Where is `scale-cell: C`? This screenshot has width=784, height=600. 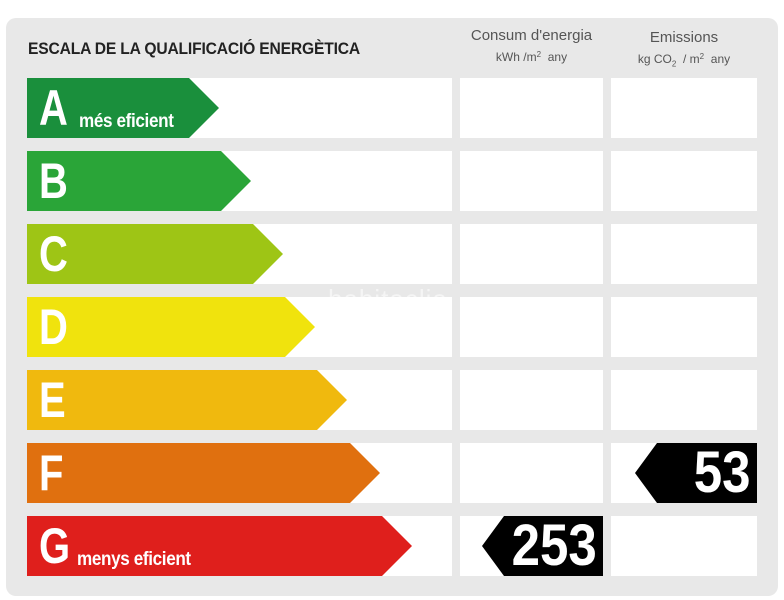
scale-cell: C is located at coordinates (239, 254).